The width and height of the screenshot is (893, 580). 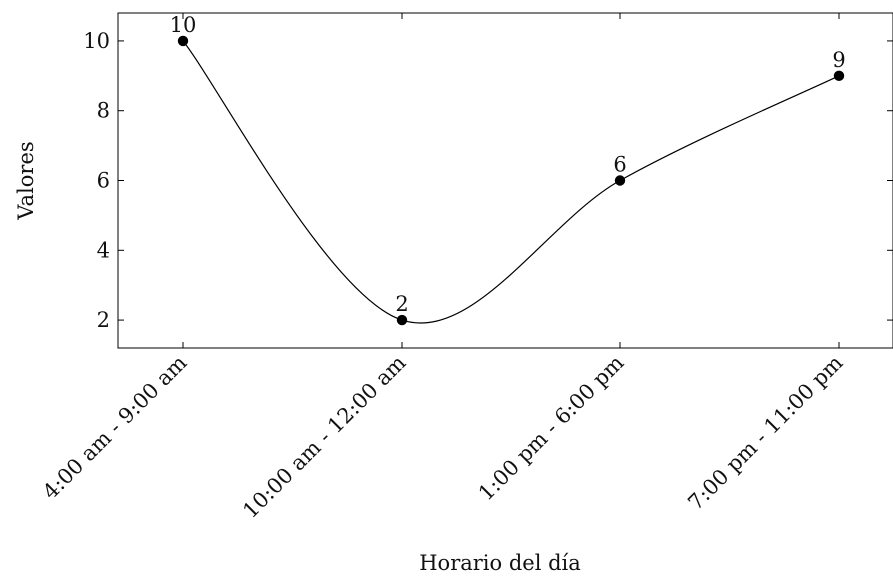 I want to click on data-label: 6, so click(x=619, y=165).